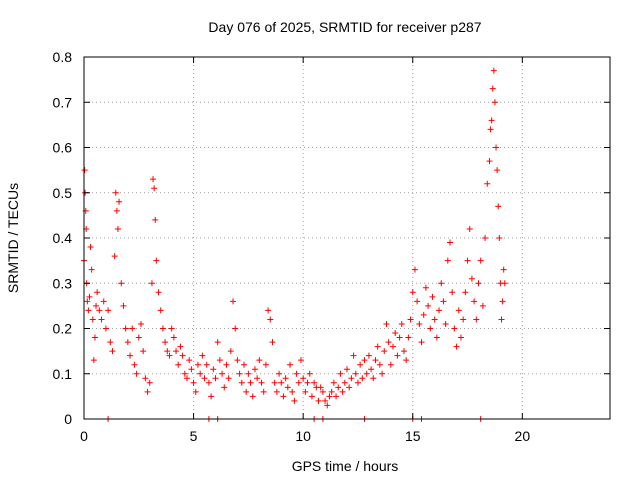 The height and width of the screenshot is (480, 640). What do you see at coordinates (345, 466) in the screenshot?
I see `x-axis-label: GPS time / hours` at bounding box center [345, 466].